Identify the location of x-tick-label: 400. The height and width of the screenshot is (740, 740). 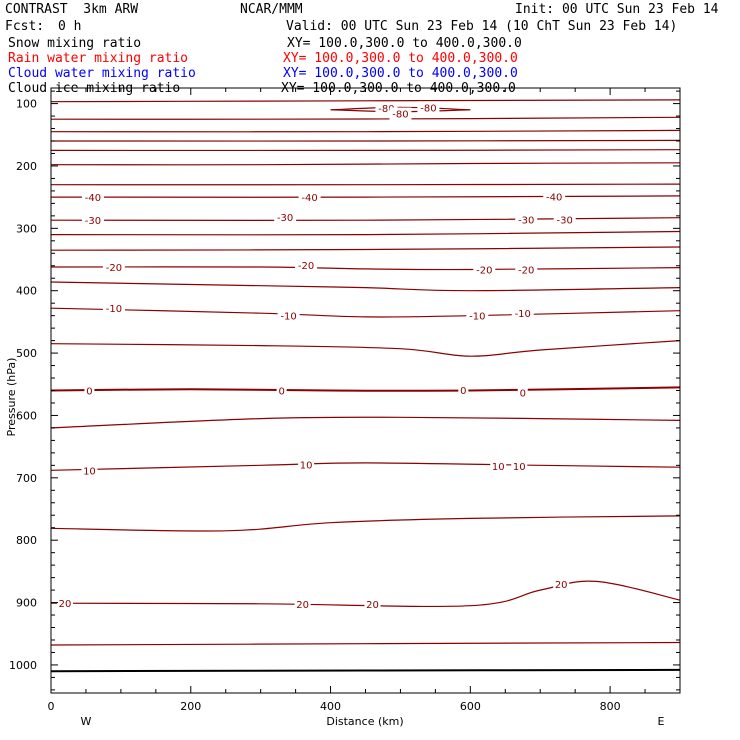
(330, 706).